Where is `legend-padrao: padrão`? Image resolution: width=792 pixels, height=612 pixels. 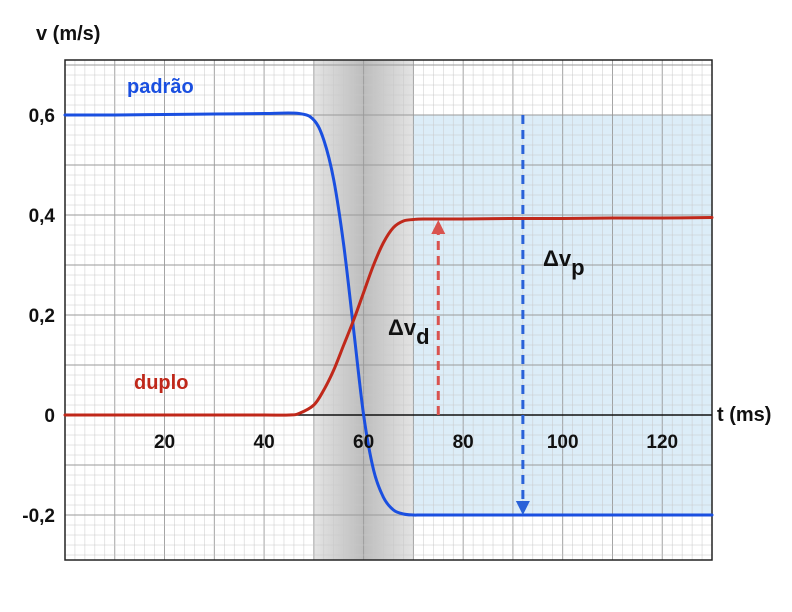
legend-padrao: padrão is located at coordinates (160, 87).